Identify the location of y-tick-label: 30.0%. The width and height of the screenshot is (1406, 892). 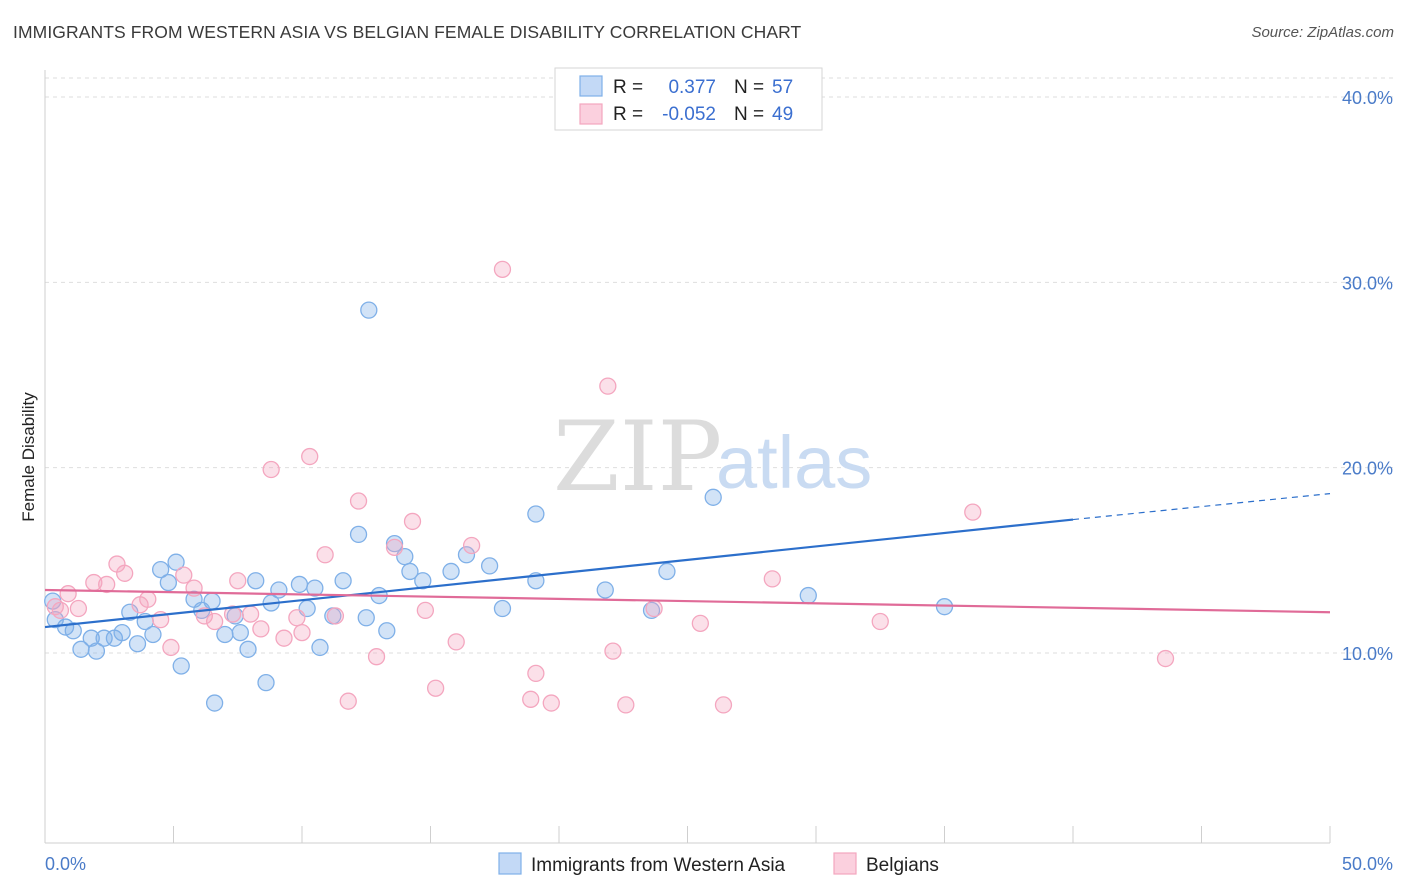
(1367, 283).